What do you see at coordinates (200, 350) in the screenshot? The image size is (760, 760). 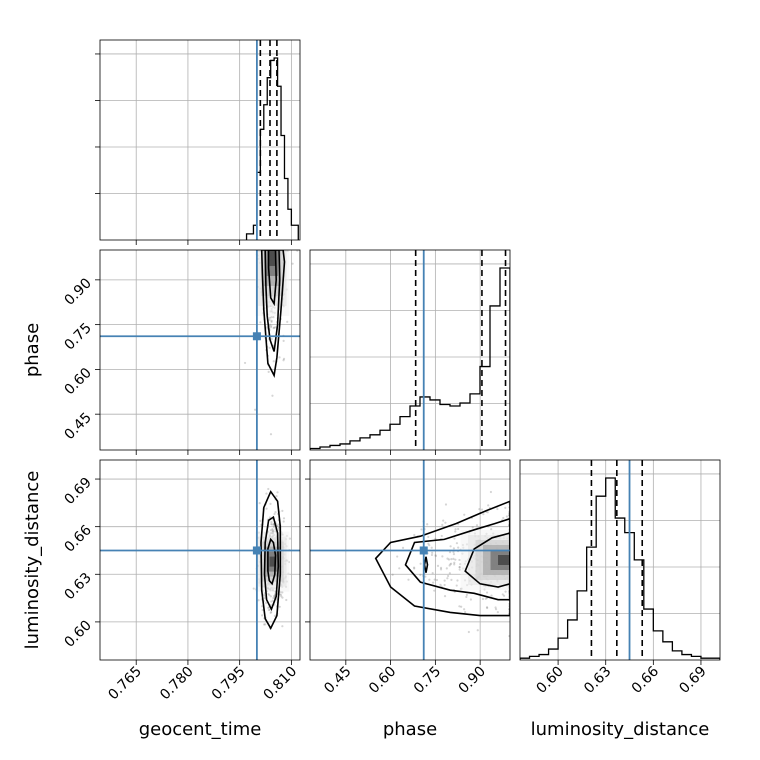 I see `joint-panel-geocent_time-phase` at bounding box center [200, 350].